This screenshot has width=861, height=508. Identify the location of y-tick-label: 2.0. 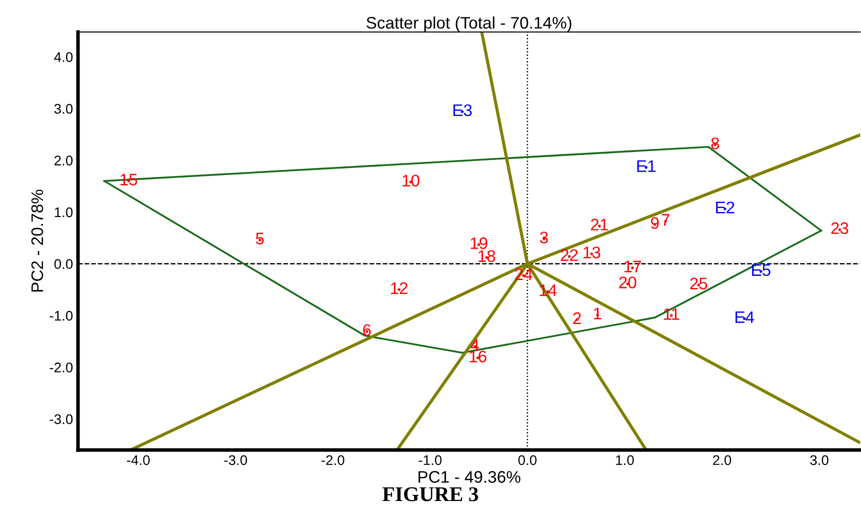
(63, 161).